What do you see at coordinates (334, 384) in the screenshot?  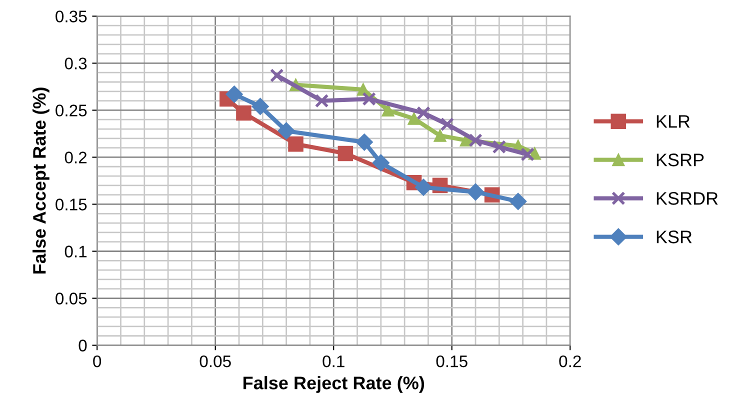 I see `x-axis-title: False Reject Rate (%)` at bounding box center [334, 384].